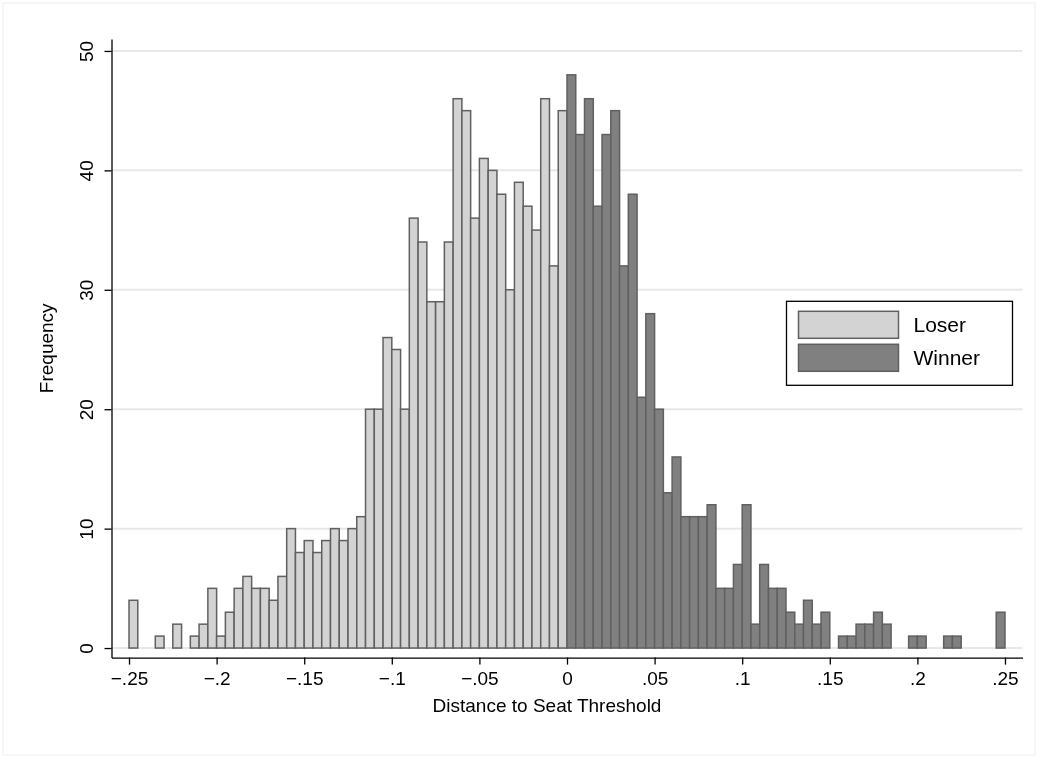 This screenshot has height=758, width=1038. Describe the element at coordinates (547, 705) in the screenshot. I see `x-axis-title: Distance to Seat Threshold` at that location.